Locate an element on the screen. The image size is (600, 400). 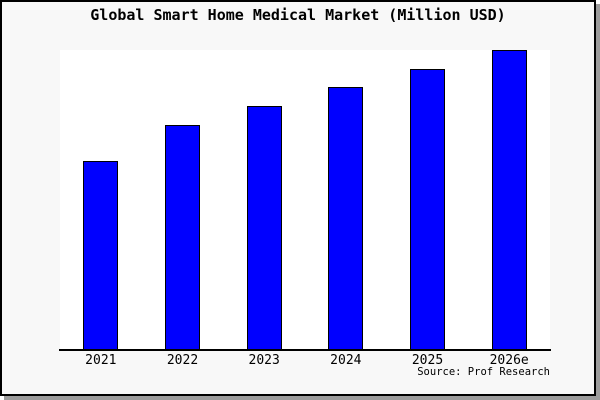
x-tick-label-2023: 2023 is located at coordinates (264, 360).